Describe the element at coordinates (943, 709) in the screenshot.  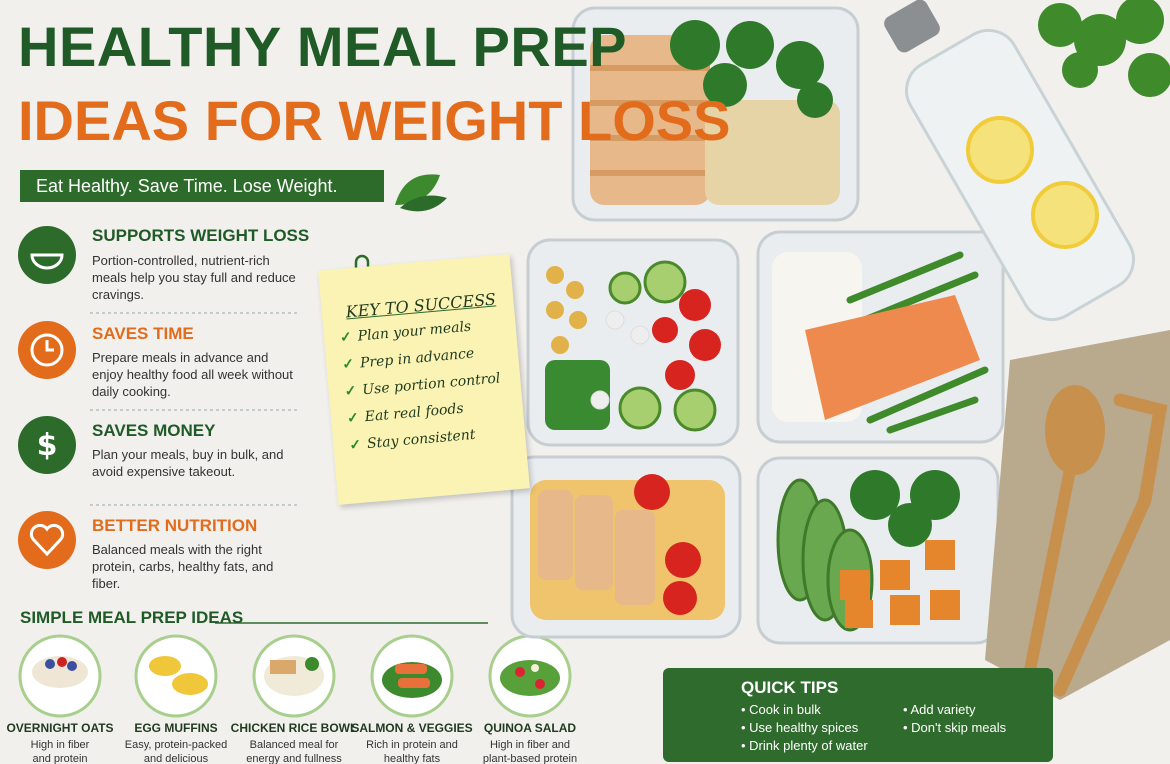
I see `tip-text: Add variety` at that location.